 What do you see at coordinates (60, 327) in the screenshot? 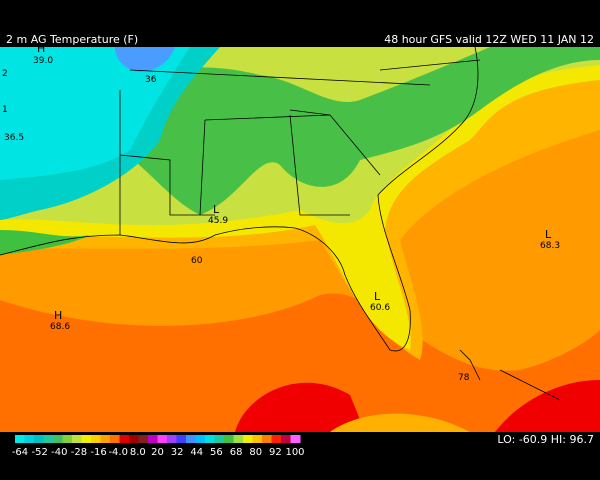
I see `value-label: 68.6` at bounding box center [60, 327].